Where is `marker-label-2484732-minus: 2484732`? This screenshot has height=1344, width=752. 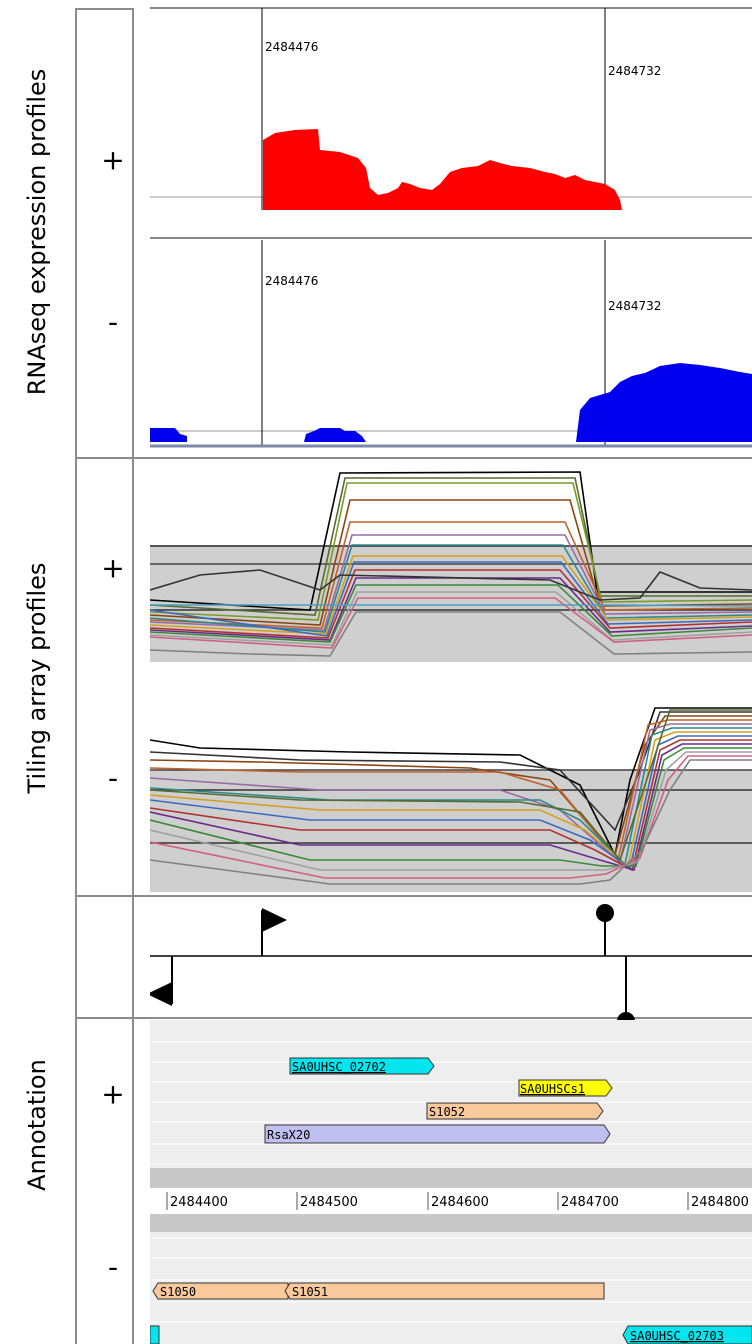 marker-label-2484732-minus: 2484732 is located at coordinates (634, 306).